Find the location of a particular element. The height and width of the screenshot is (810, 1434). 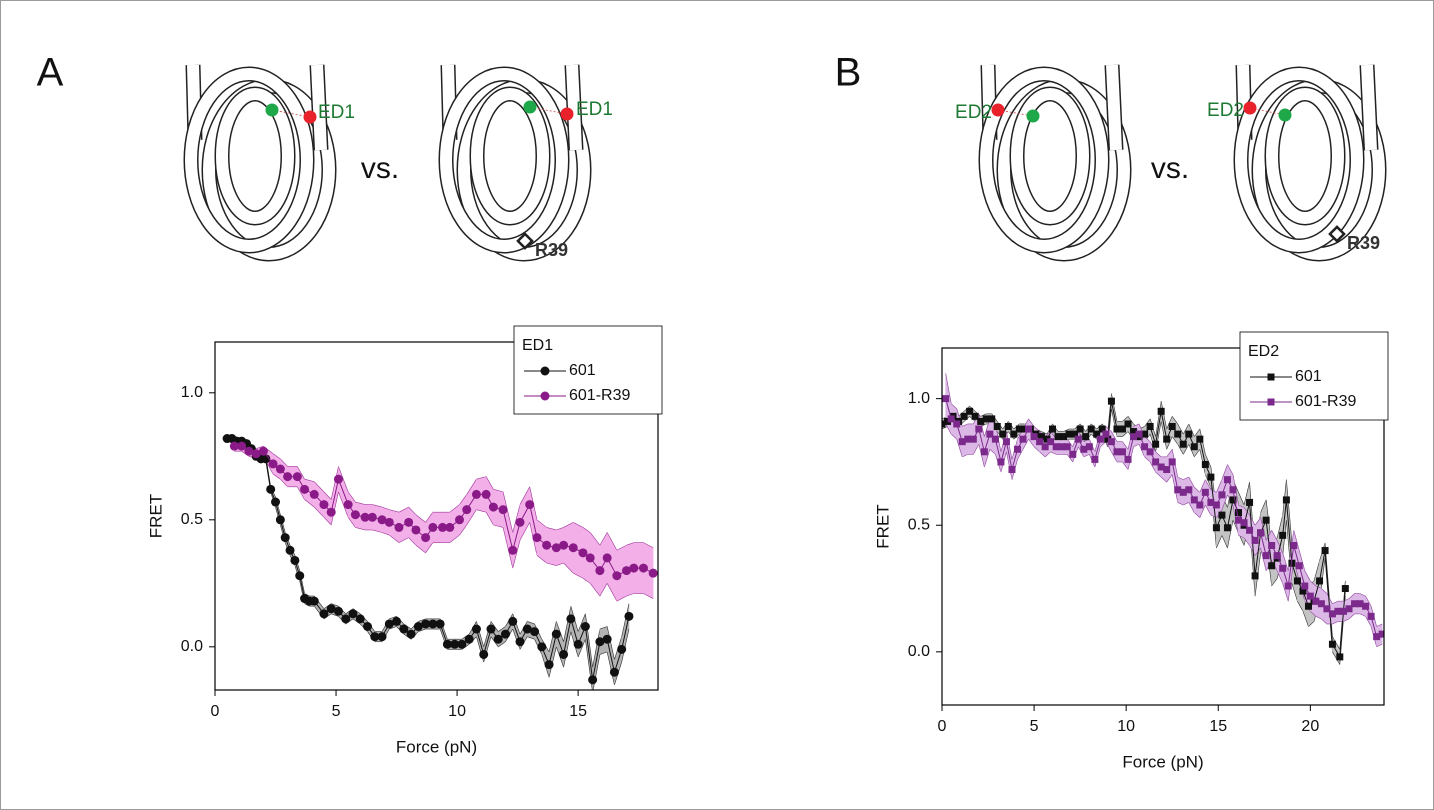

legend-label: 601-R39 is located at coordinates (599, 395).